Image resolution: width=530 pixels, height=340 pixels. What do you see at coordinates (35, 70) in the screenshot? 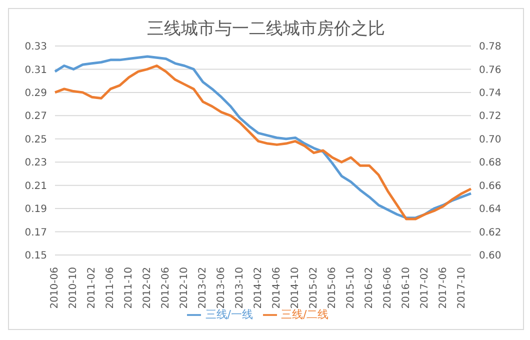
I see `y-tick-label: 0.31` at bounding box center [35, 70].